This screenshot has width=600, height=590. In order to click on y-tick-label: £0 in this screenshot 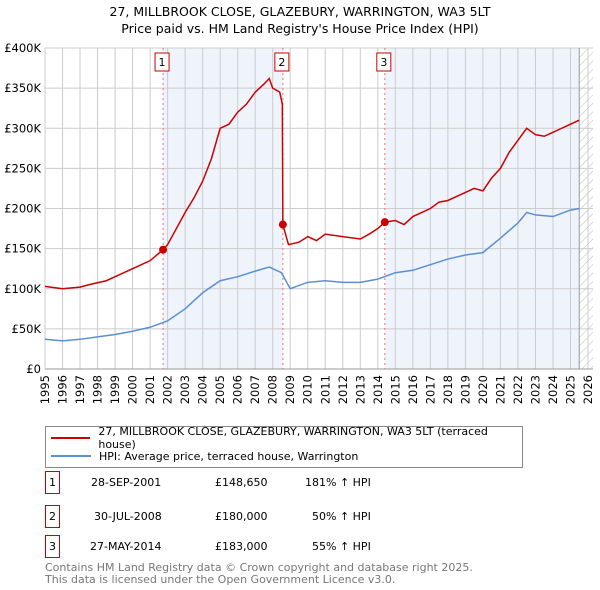, I will do `click(33, 369)`.